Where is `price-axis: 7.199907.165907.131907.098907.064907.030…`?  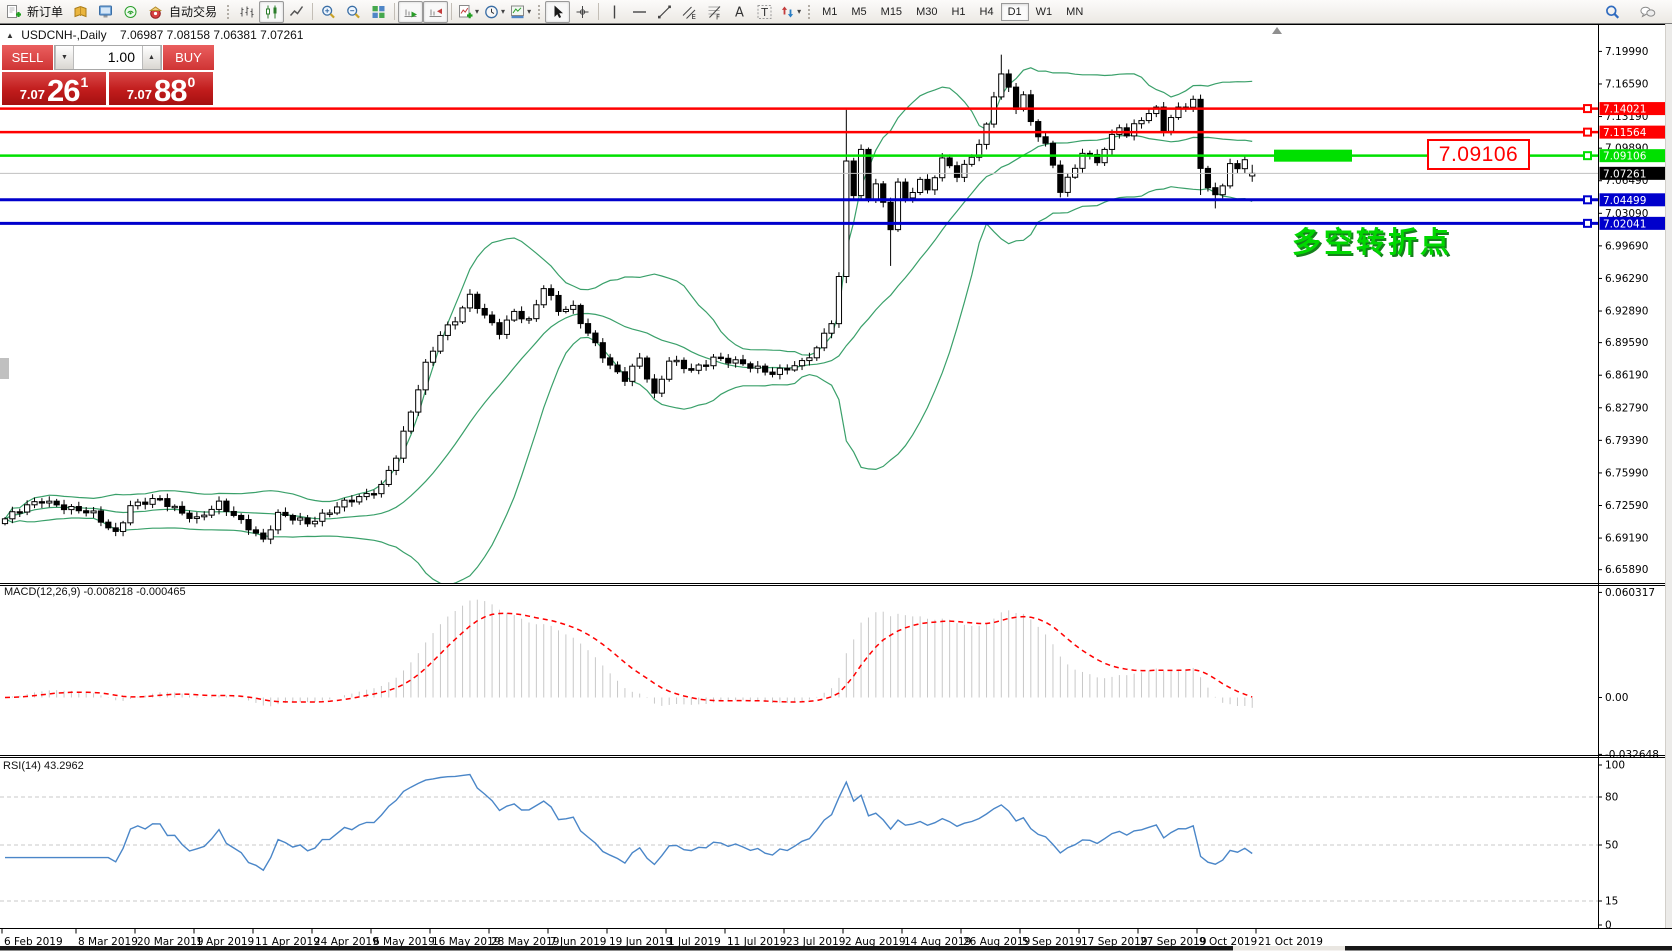 price-axis: 7.199907.165907.131907.098907.064907.030… is located at coordinates (1628, 489).